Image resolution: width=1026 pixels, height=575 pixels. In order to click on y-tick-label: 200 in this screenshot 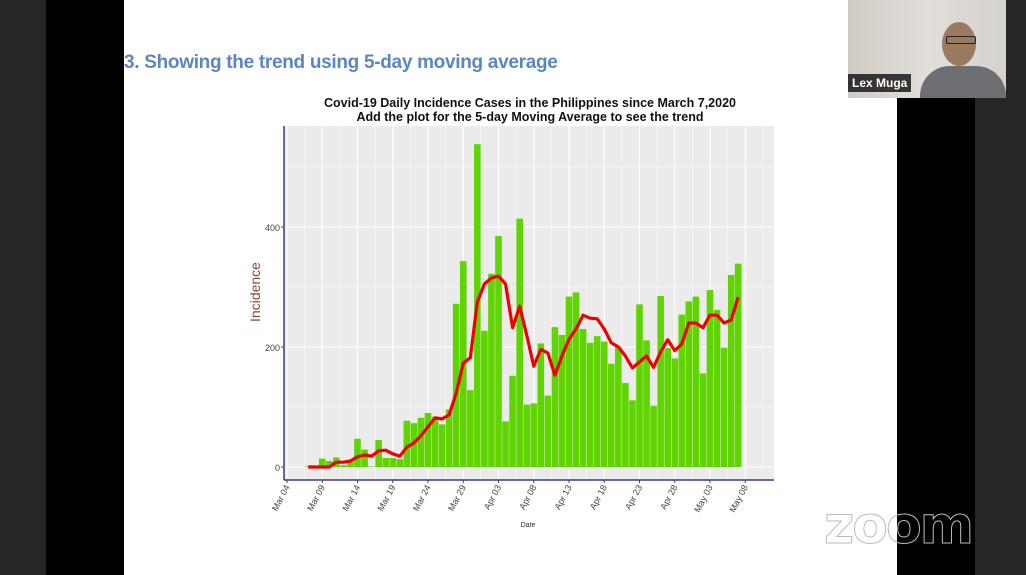, I will do `click(272, 348)`.